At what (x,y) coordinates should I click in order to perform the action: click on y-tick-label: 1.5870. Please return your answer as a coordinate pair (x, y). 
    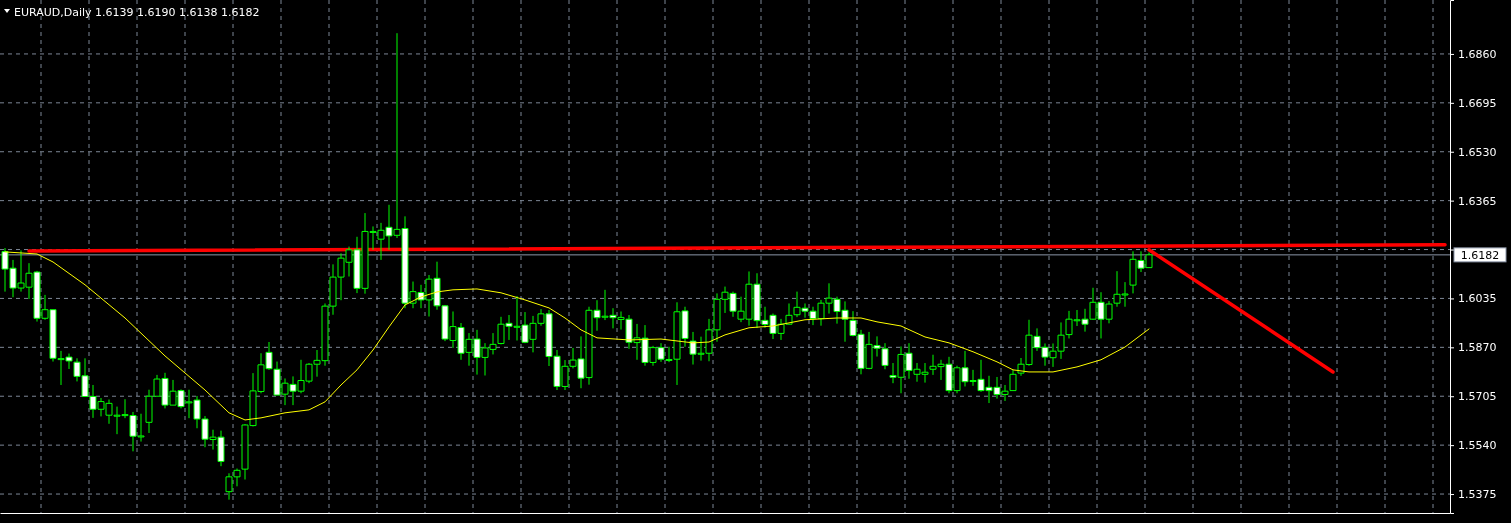
    Looking at the image, I should click on (1477, 348).